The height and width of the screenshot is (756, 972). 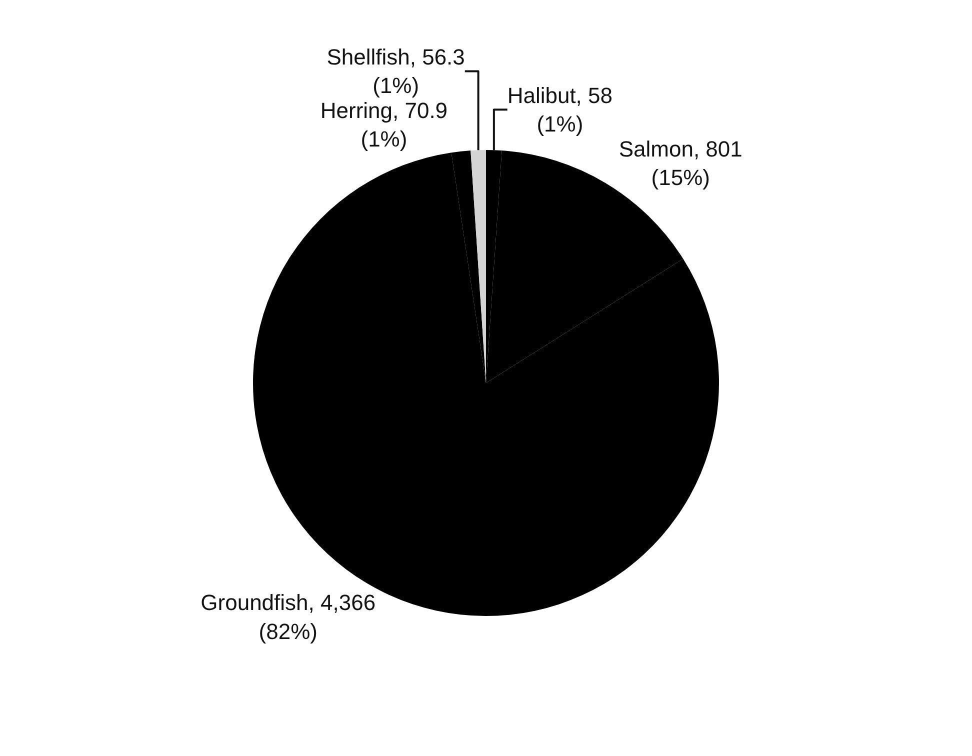 What do you see at coordinates (680, 163) in the screenshot?
I see `slice-label: Salmon, 801 (15%)` at bounding box center [680, 163].